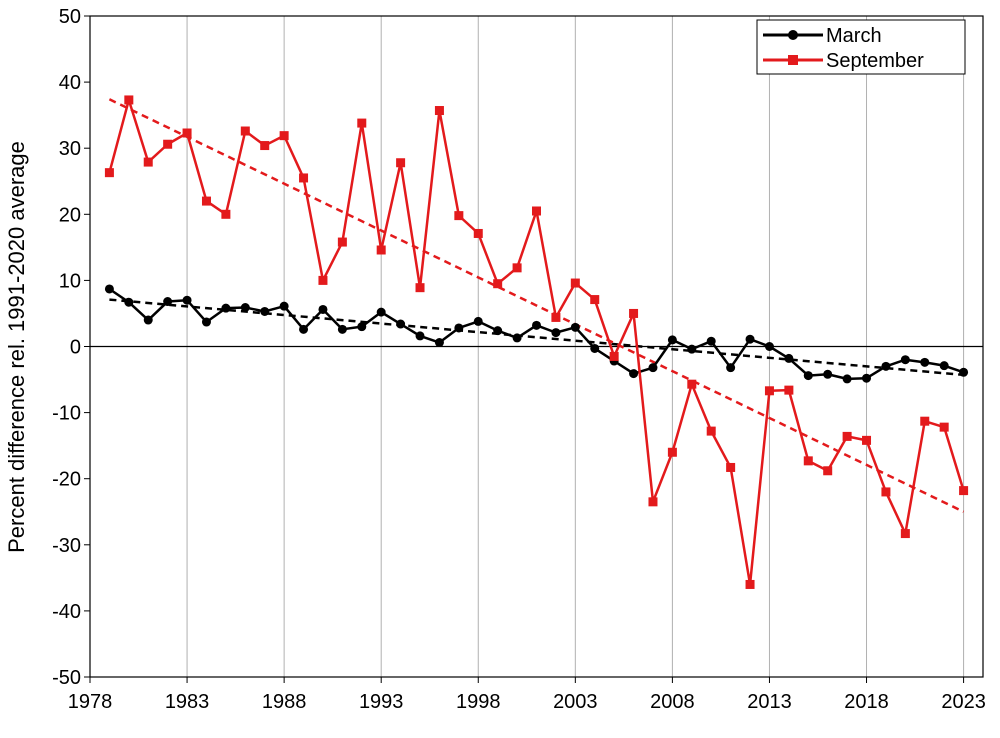 The height and width of the screenshot is (738, 1000). Describe the element at coordinates (854, 36) in the screenshot. I see `legend-march-label: March` at that location.